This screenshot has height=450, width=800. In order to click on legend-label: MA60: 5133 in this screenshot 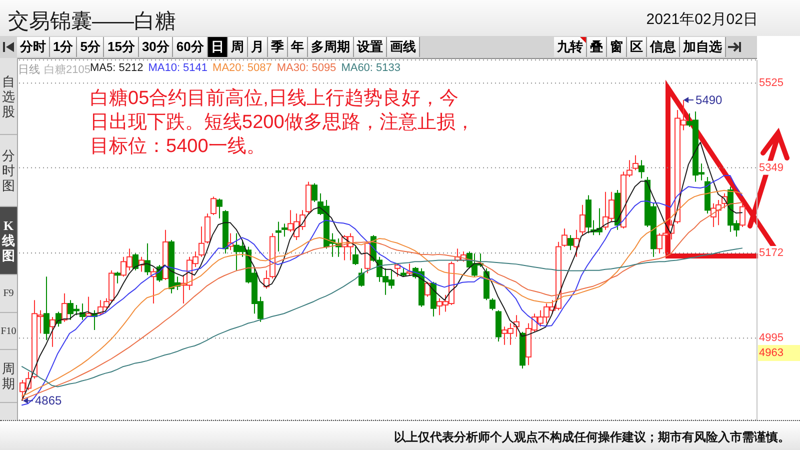, I will do `click(371, 68)`.